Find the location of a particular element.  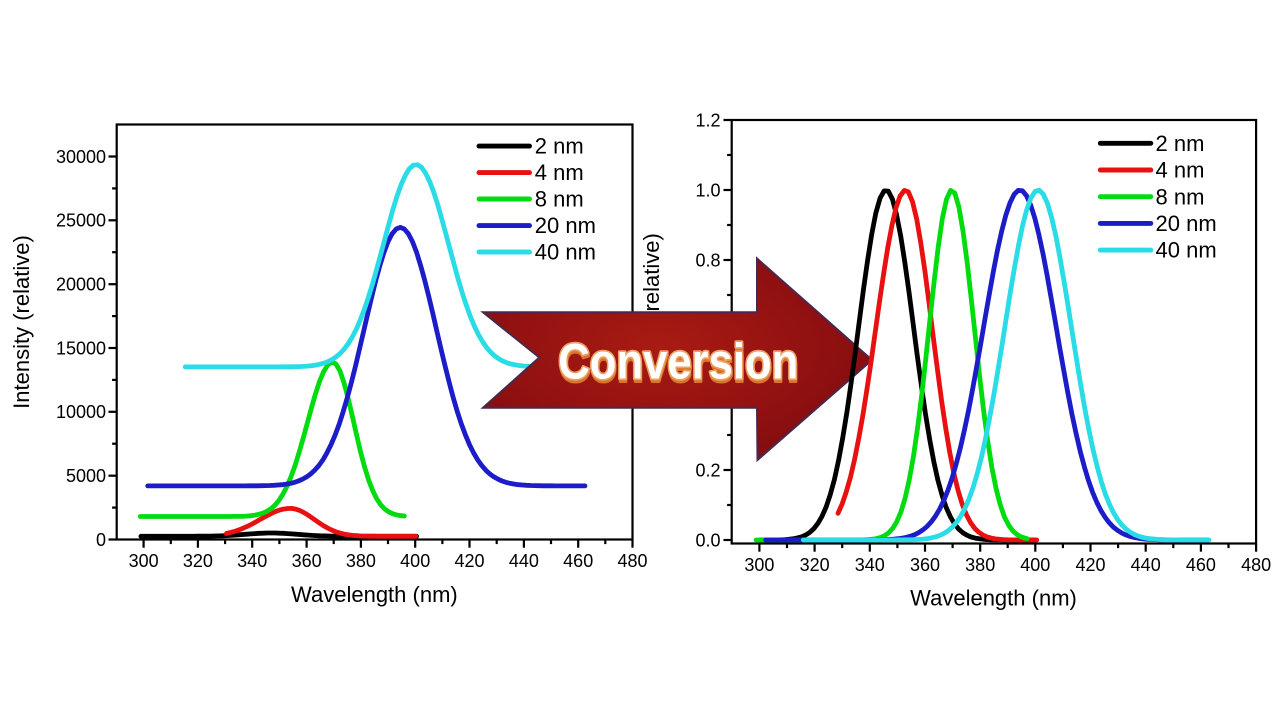

svg-text: 0 is located at coordinates (101, 540).